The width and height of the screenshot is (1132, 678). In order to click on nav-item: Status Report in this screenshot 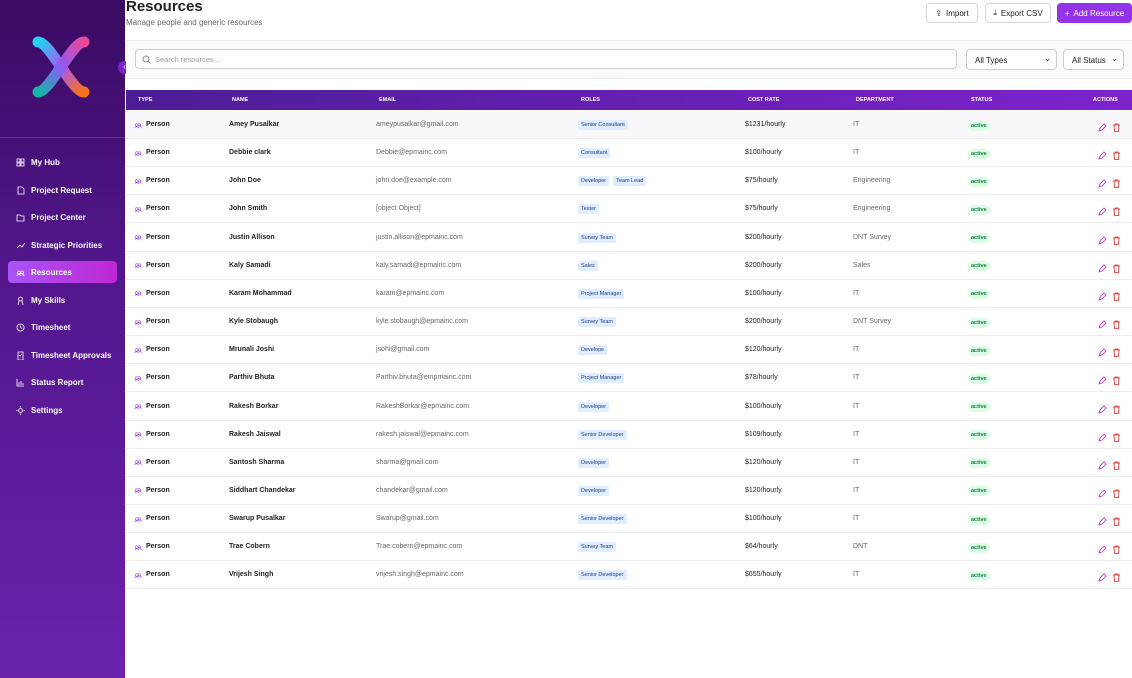, I will do `click(57, 382)`.